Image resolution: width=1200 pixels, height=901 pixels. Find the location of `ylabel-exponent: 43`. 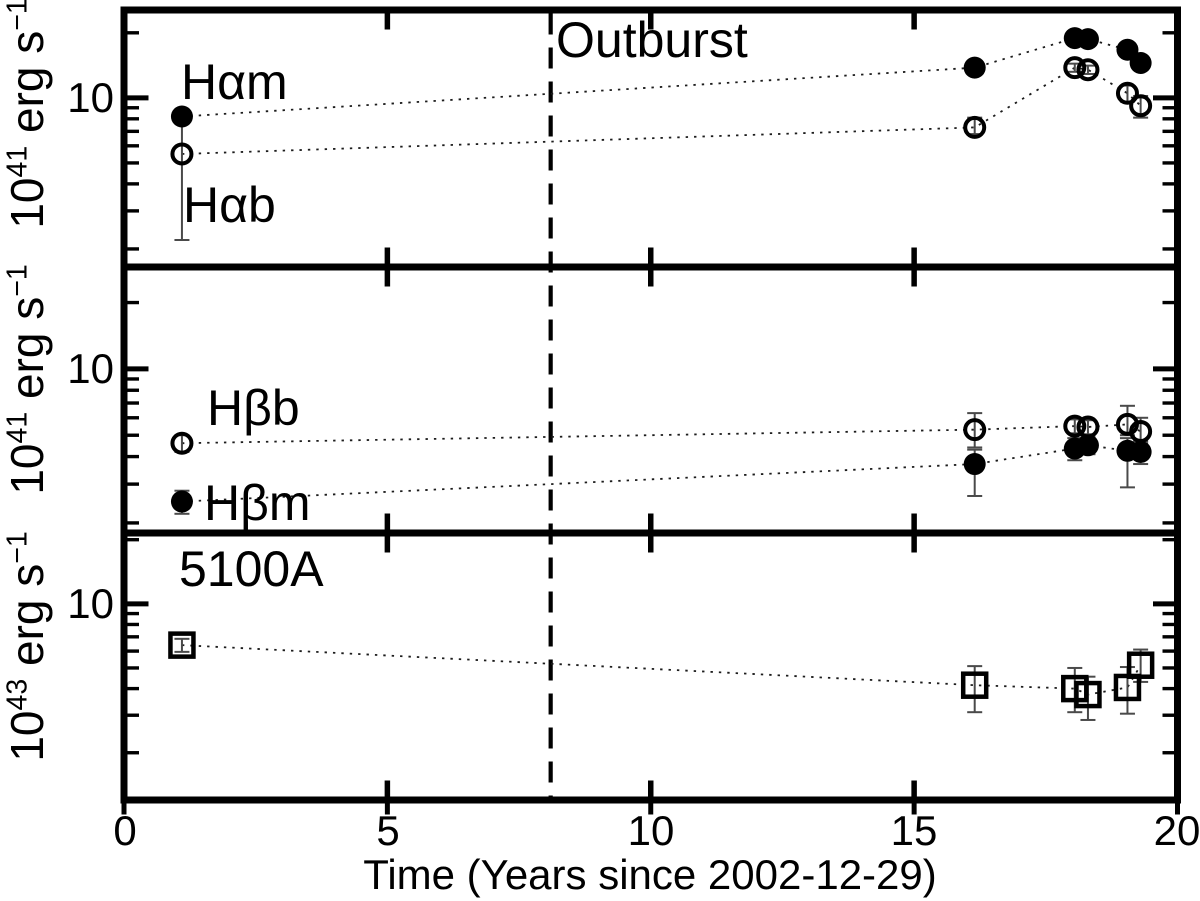

ylabel-exponent: 43 is located at coordinates (17, 694).